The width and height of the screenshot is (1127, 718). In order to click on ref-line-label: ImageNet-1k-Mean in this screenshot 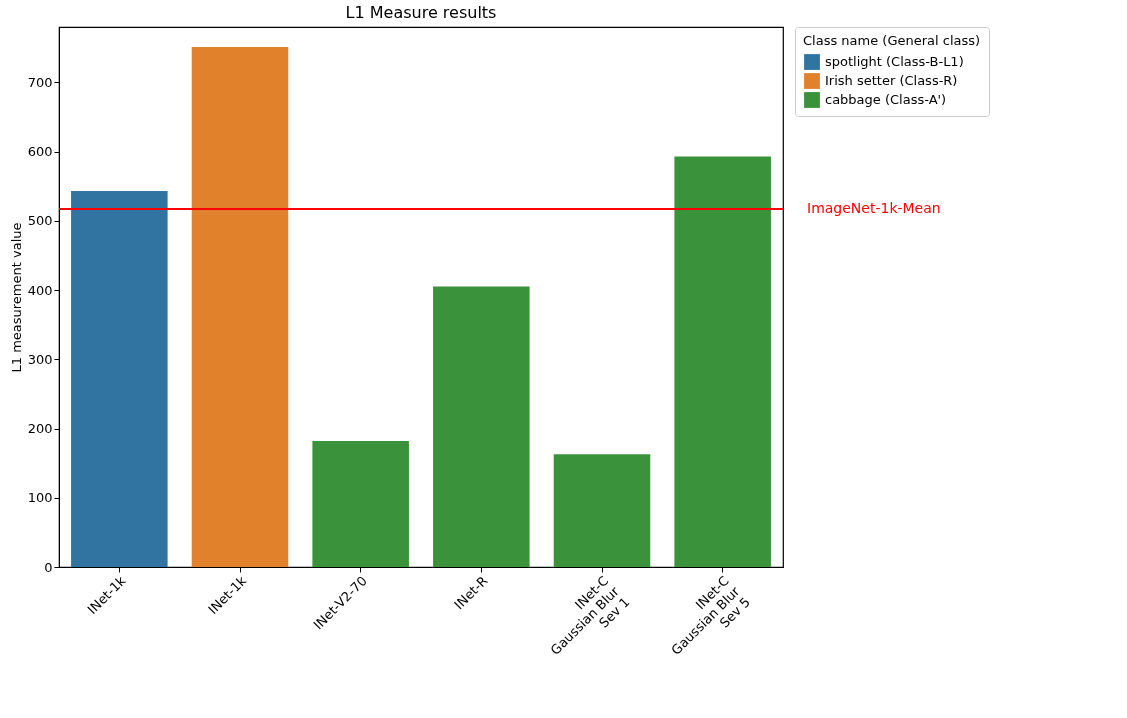, I will do `click(874, 208)`.